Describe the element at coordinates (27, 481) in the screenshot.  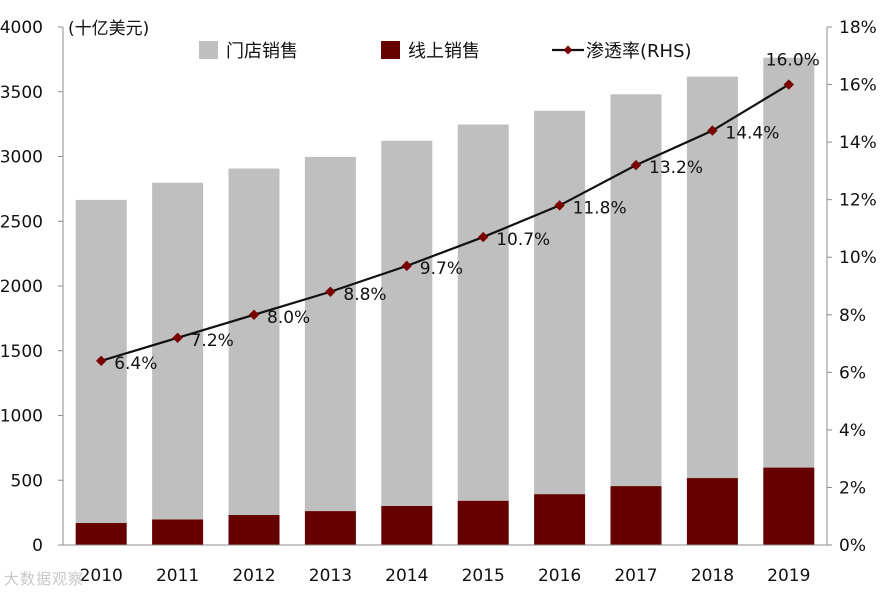
I see `y-left-tick-label: 500` at that location.